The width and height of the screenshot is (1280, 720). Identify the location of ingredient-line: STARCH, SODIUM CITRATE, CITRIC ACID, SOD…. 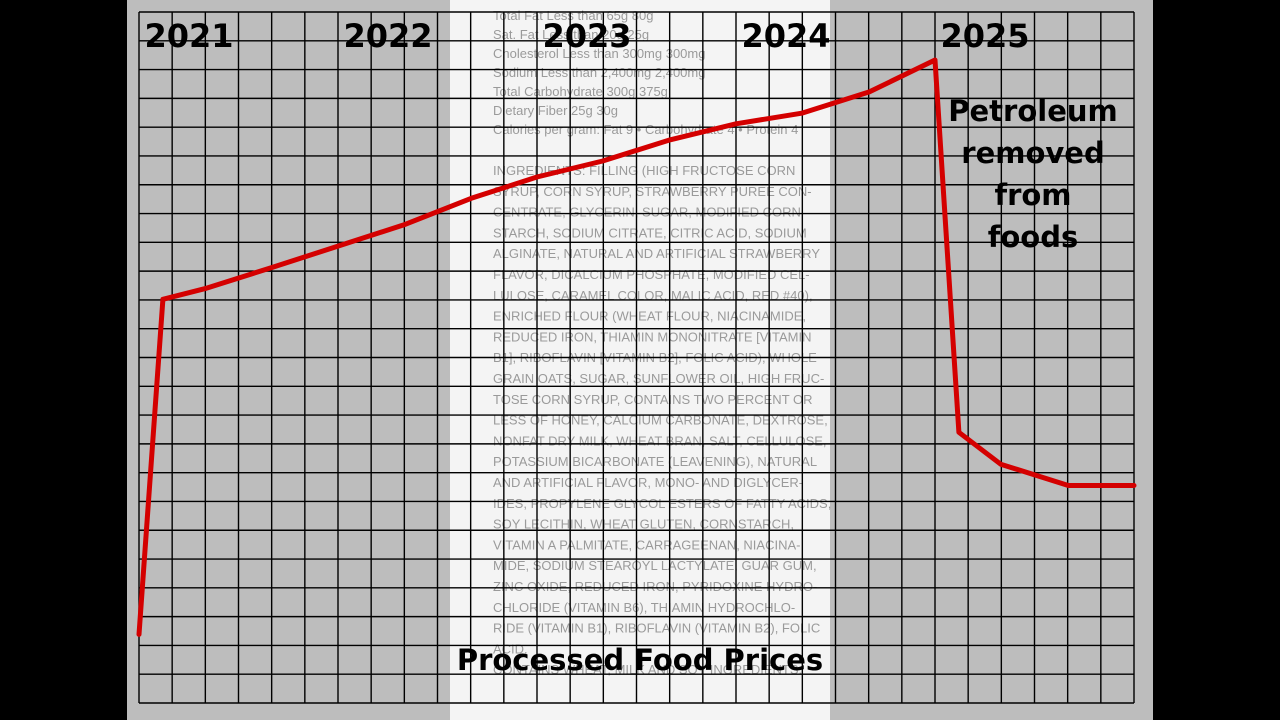
(650, 232).